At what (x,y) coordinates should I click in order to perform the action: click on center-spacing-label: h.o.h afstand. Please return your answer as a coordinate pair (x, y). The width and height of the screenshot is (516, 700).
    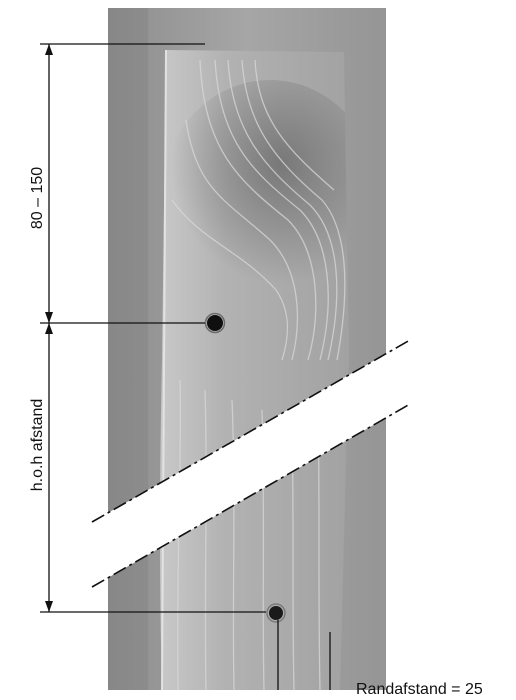
    Looking at the image, I should click on (37, 445).